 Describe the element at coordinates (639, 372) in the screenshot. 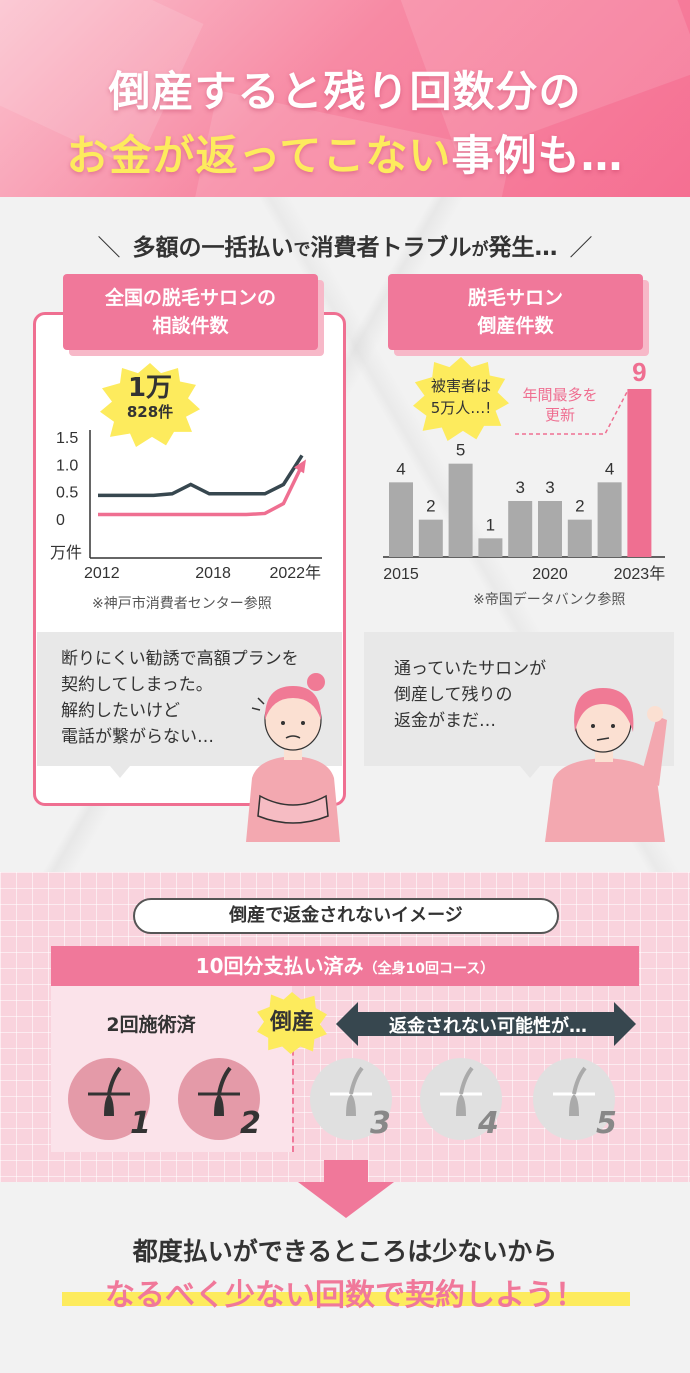

I see `bar-value-label: 9` at that location.